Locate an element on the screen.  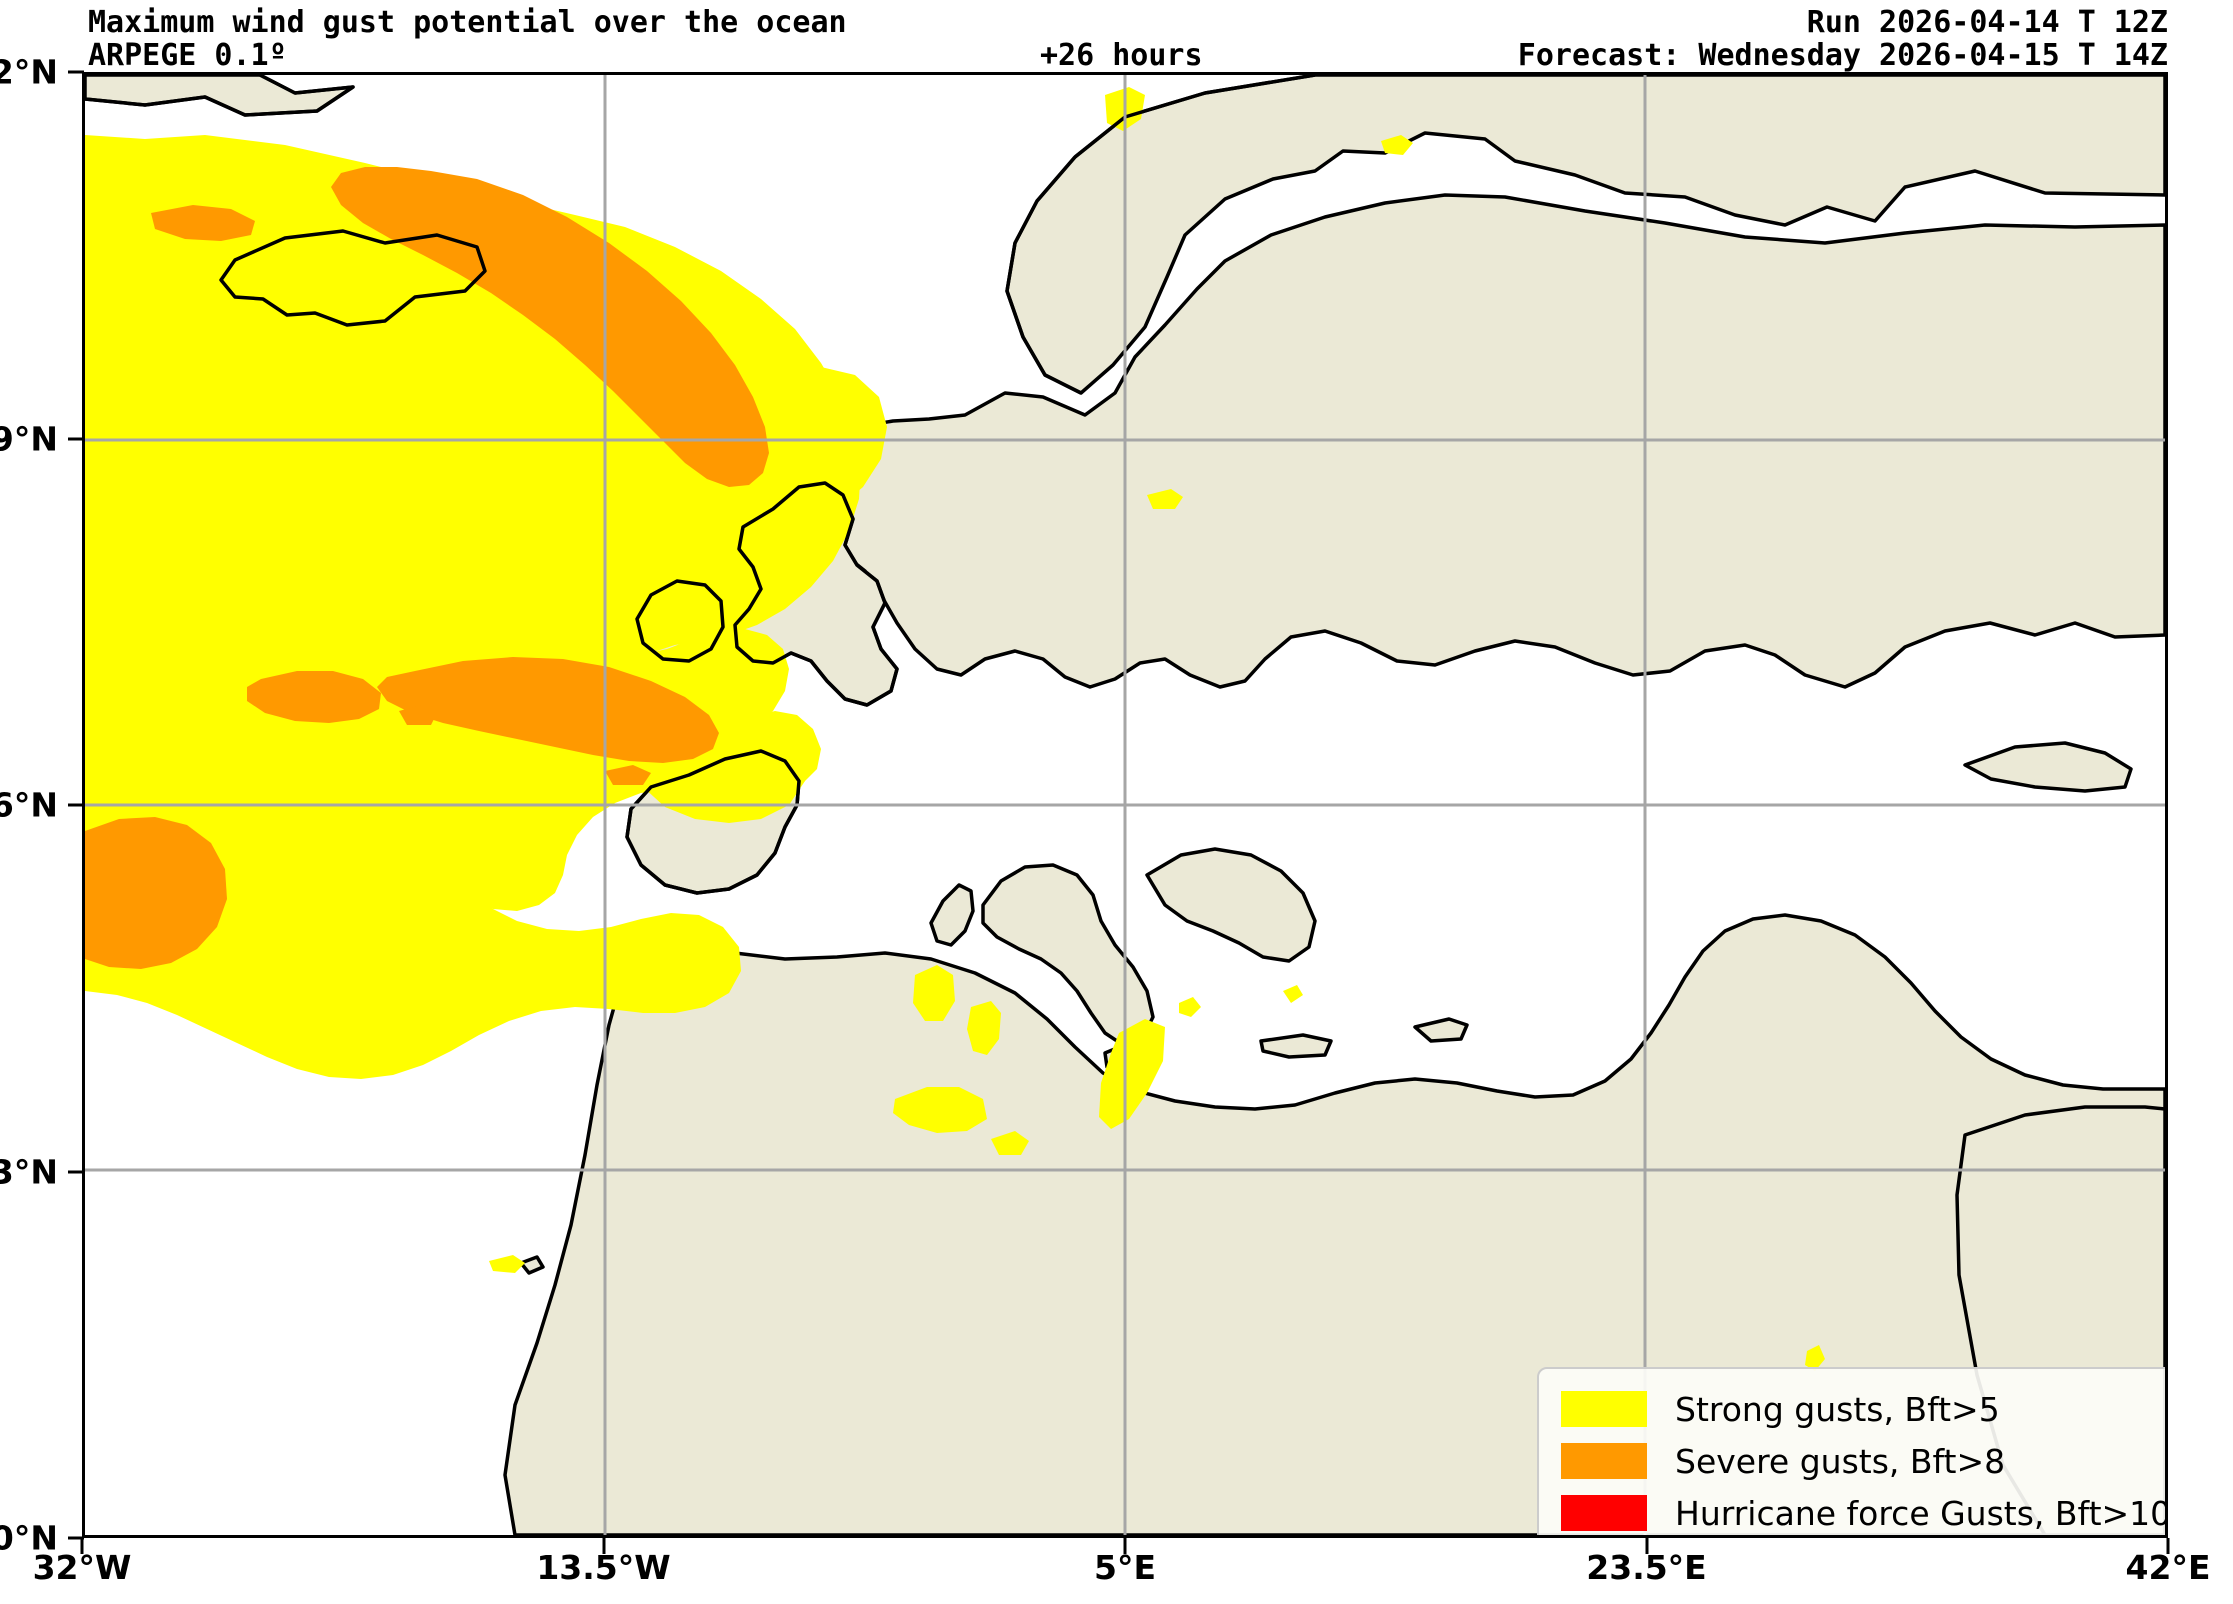
crete-landmass is located at coordinates (1296, 1046).